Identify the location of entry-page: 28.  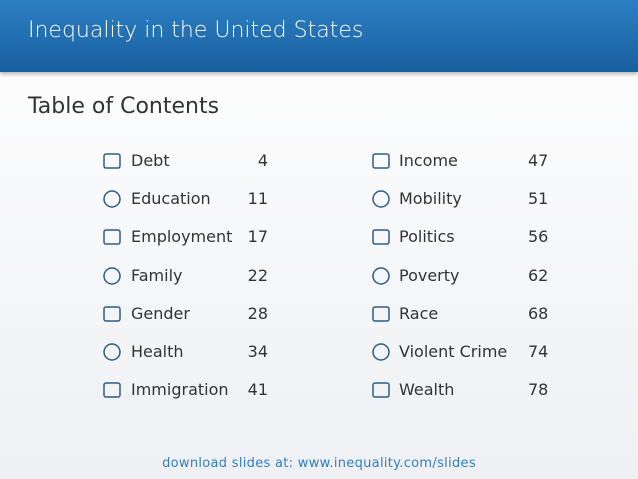
(257, 313).